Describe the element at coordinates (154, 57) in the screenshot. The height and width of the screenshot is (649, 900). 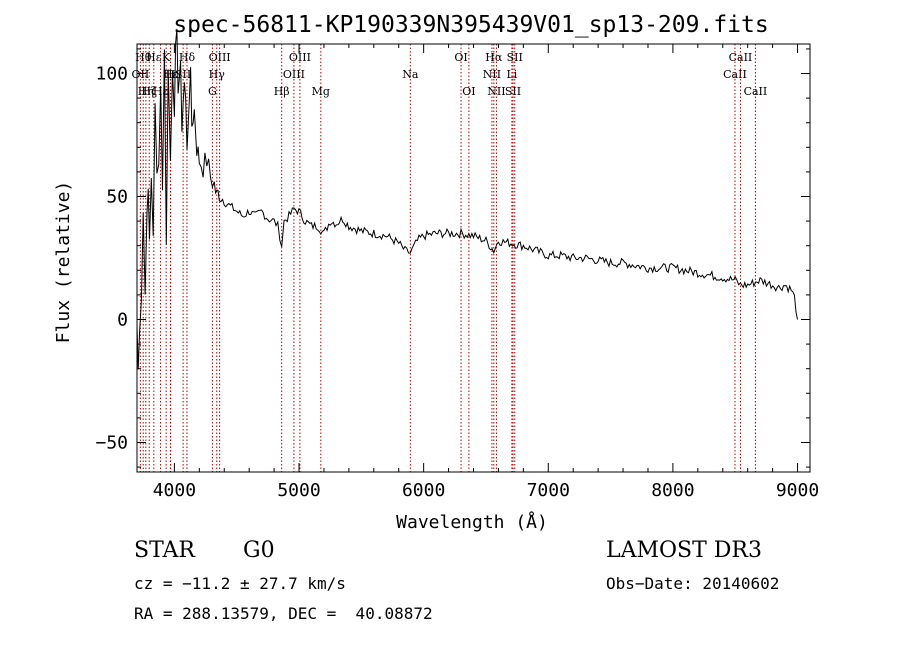
I see `line-label-4: Hε` at that location.